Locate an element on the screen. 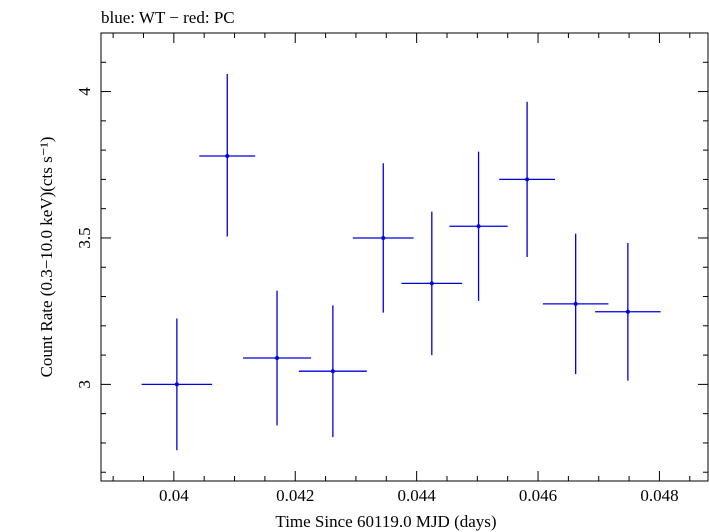  x-tick-label: 0.044 is located at coordinates (417, 495).